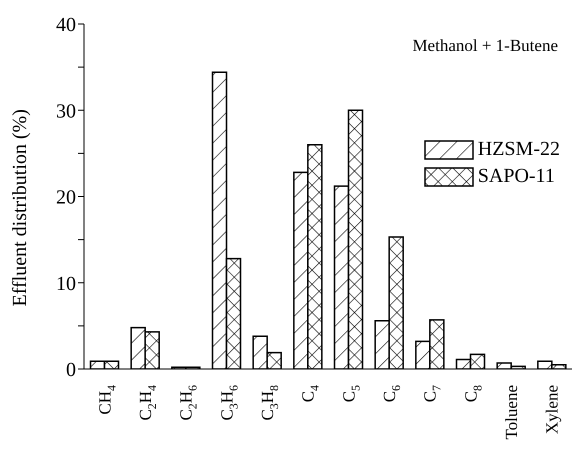  What do you see at coordinates (66, 111) in the screenshot?
I see `y-tick-label: 30` at bounding box center [66, 111].